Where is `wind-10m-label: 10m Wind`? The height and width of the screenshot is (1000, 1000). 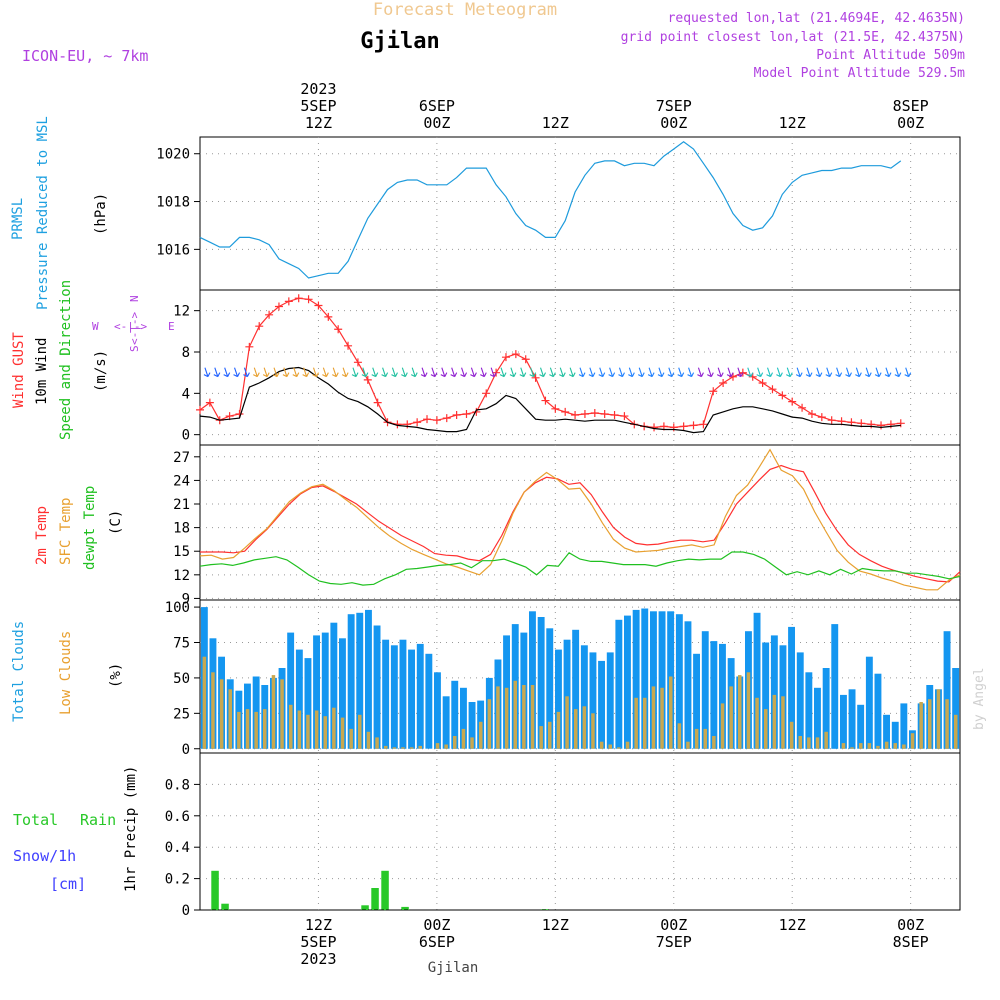 wind-10m-label: 10m Wind is located at coordinates (42, 371).